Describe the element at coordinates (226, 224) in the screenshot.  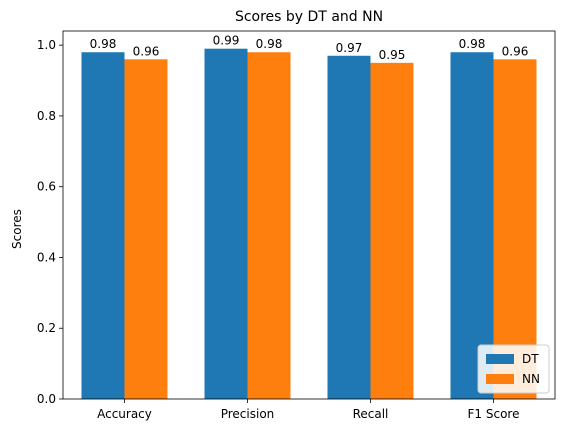
I see `bar-dt-precision` at that location.